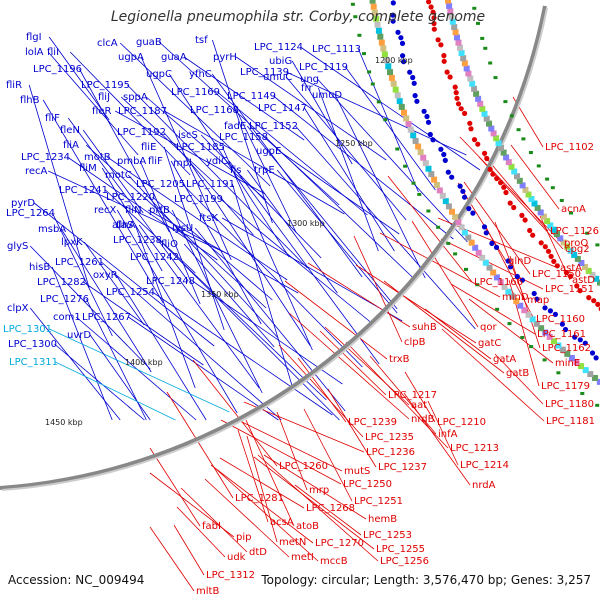 The height and width of the screenshot is (600, 600). What do you see at coordinates (461, 422) in the screenshot?
I see `gene-label: LPC_1210` at bounding box center [461, 422].